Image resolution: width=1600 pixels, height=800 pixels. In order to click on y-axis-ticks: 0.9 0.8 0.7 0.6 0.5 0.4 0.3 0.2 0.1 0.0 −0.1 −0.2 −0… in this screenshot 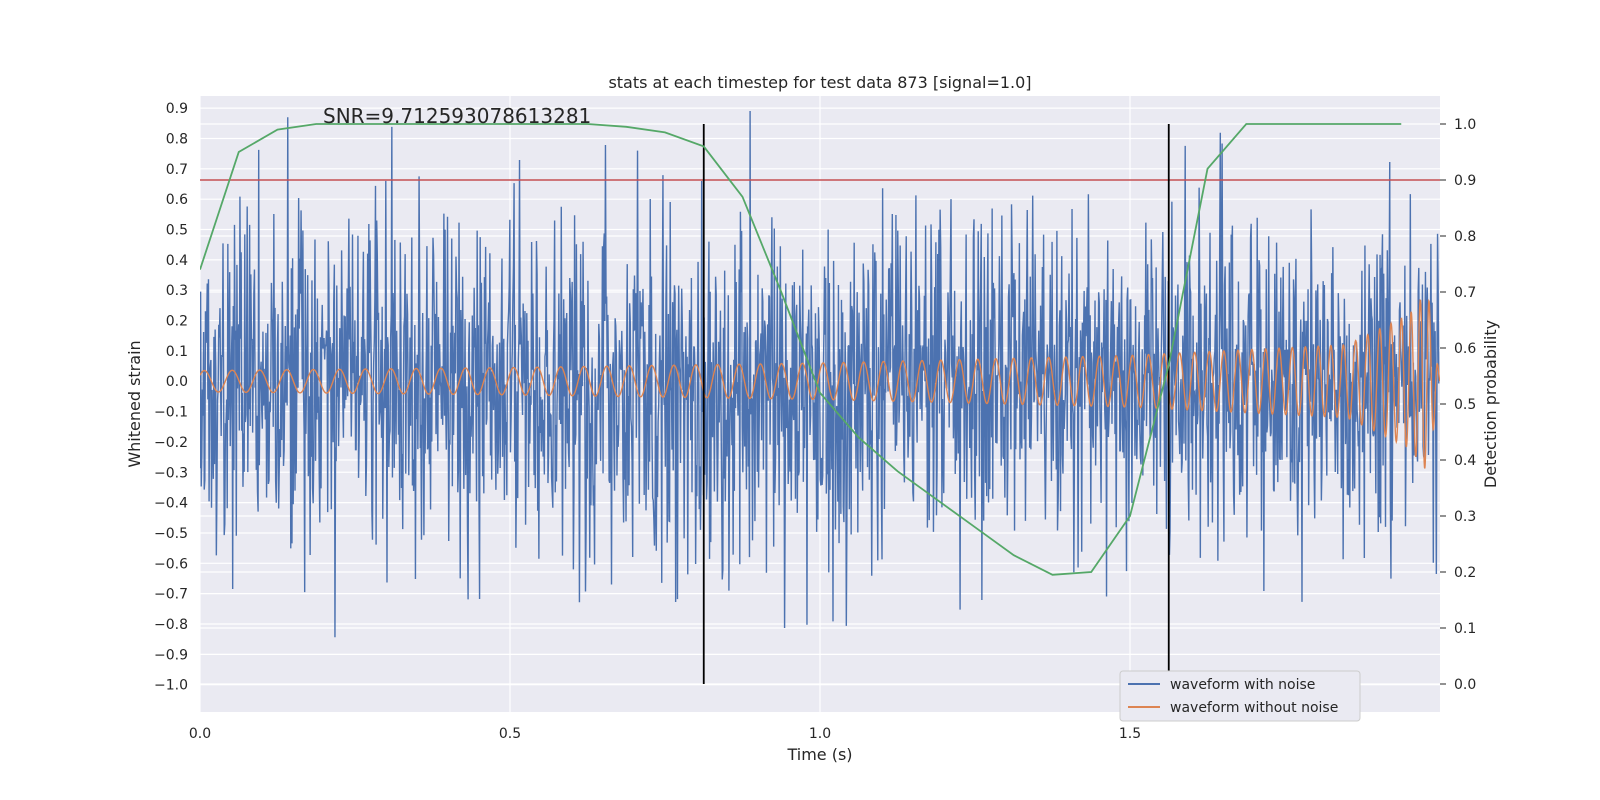, I will do `click(171, 397)`.